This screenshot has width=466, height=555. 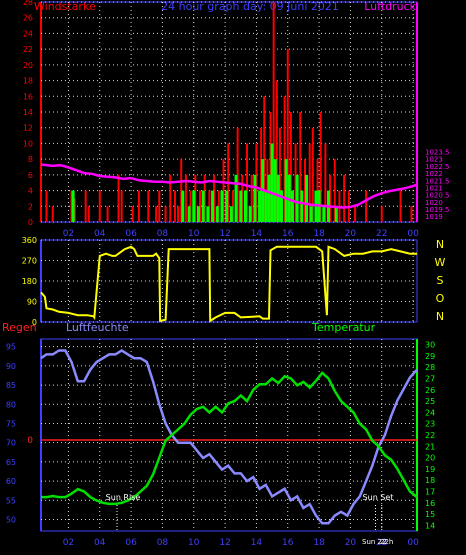 I want to click on humidity-tick-label: 85, so click(x=11, y=385).